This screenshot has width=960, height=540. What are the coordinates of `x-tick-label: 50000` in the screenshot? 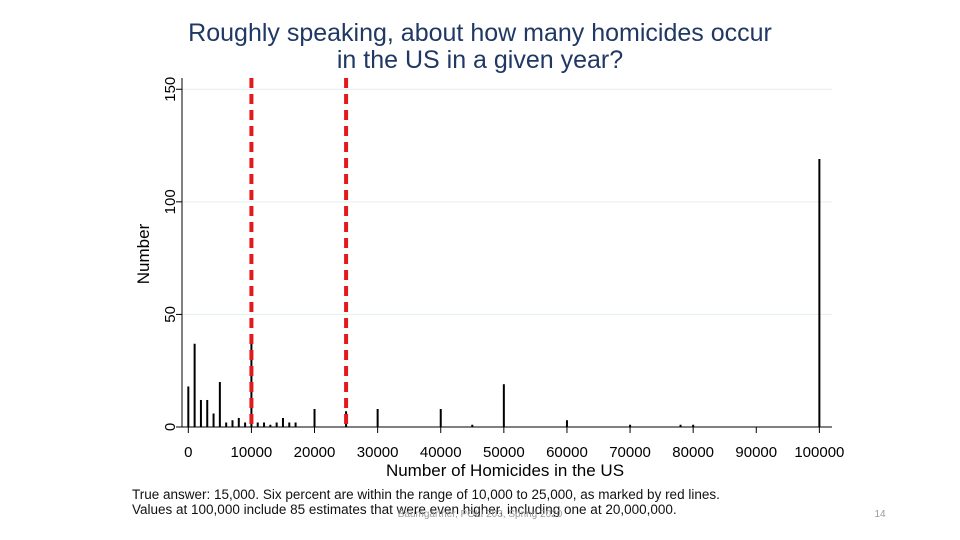 It's located at (504, 452).